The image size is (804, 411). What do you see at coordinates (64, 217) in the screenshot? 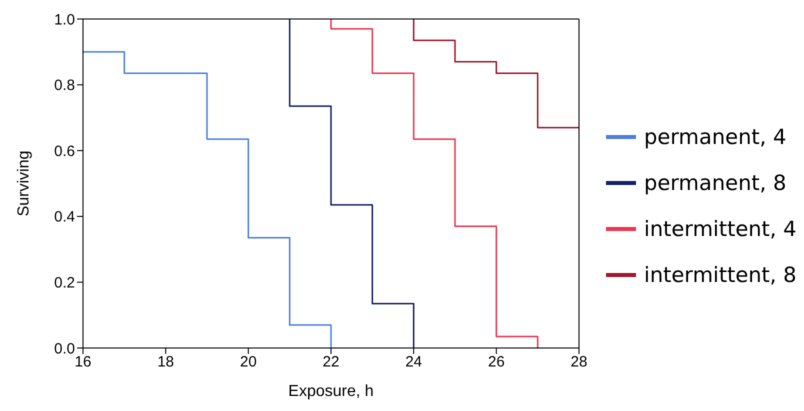
I see `y-tick-label: 0.4` at bounding box center [64, 217].